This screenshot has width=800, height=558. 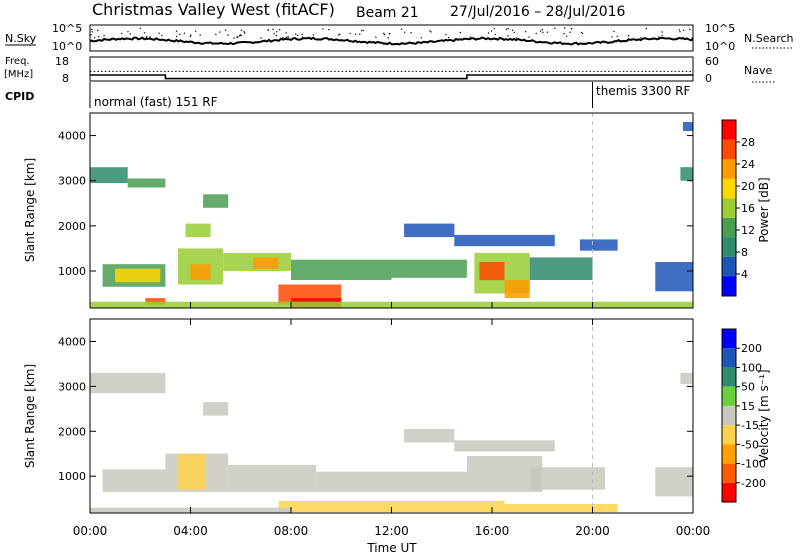 I want to click on time-xtick-label: 16:00, so click(x=492, y=531).